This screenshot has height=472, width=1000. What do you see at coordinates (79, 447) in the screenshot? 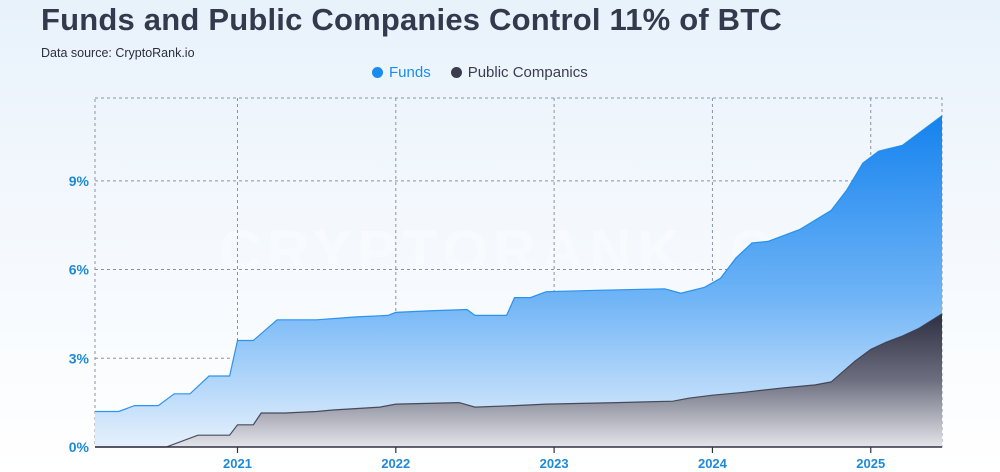
I see `y-tick-label: 0%` at bounding box center [79, 447].